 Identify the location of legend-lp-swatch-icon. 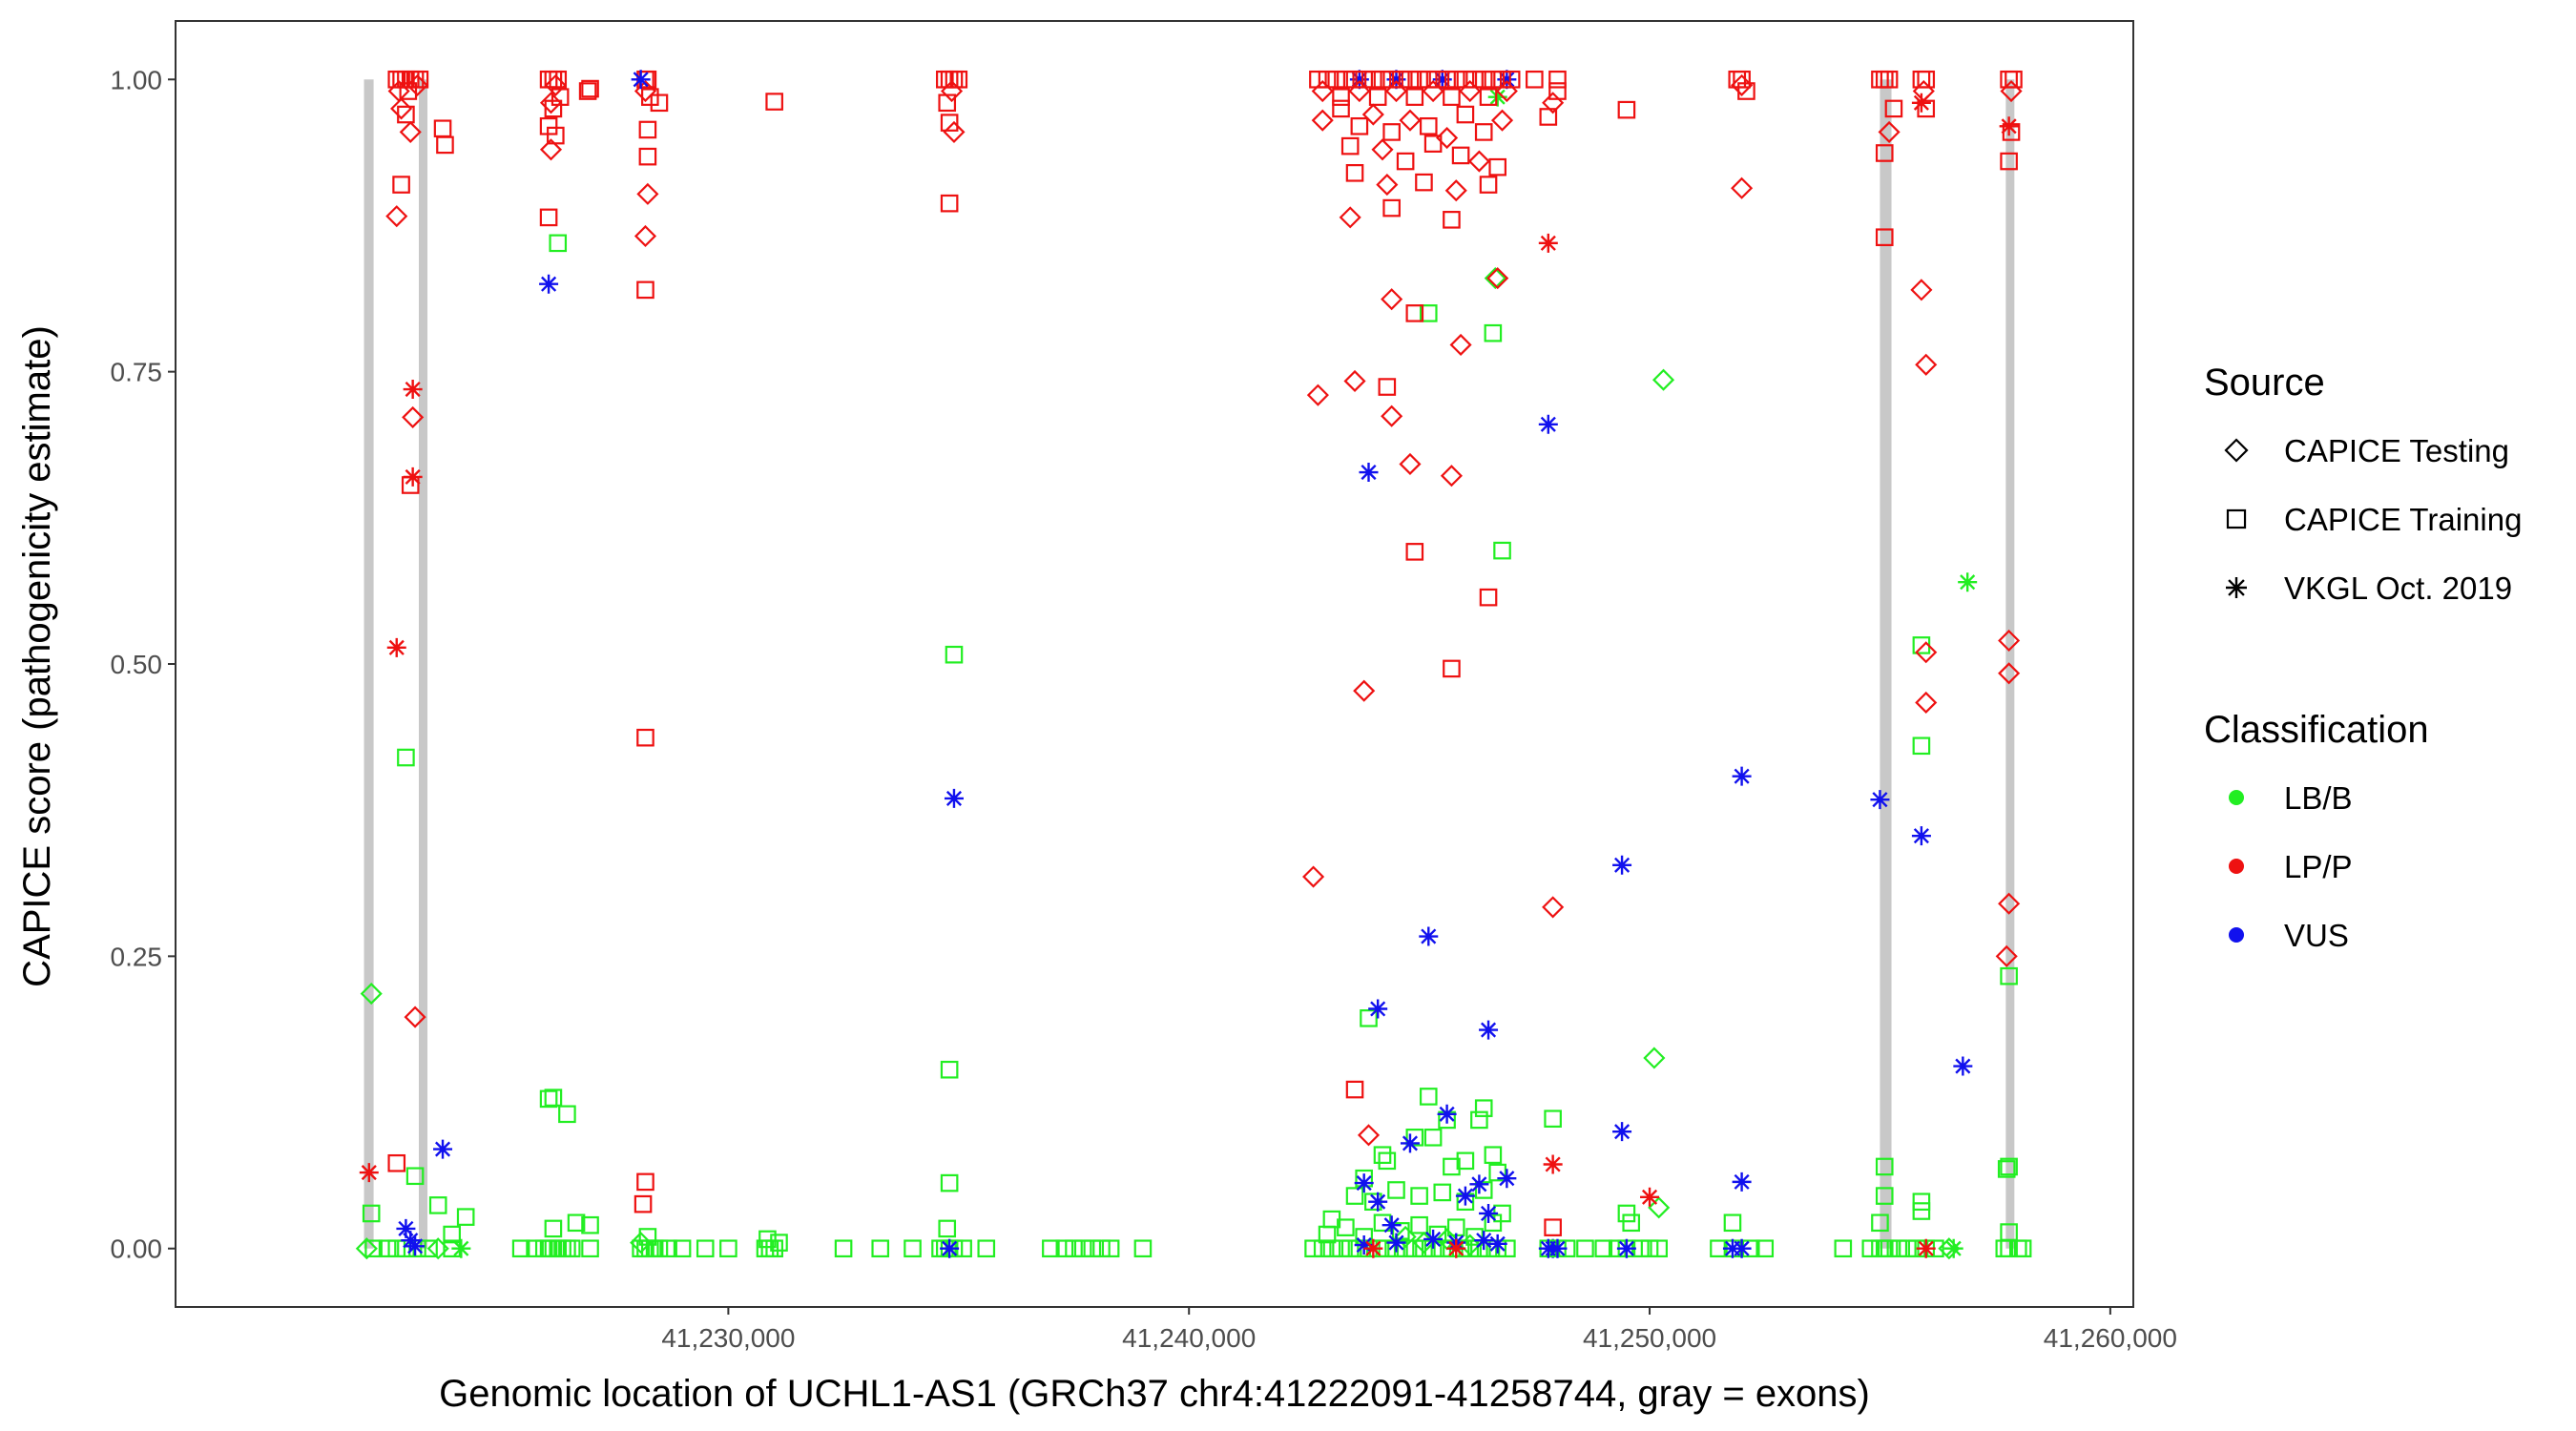
(2236, 866).